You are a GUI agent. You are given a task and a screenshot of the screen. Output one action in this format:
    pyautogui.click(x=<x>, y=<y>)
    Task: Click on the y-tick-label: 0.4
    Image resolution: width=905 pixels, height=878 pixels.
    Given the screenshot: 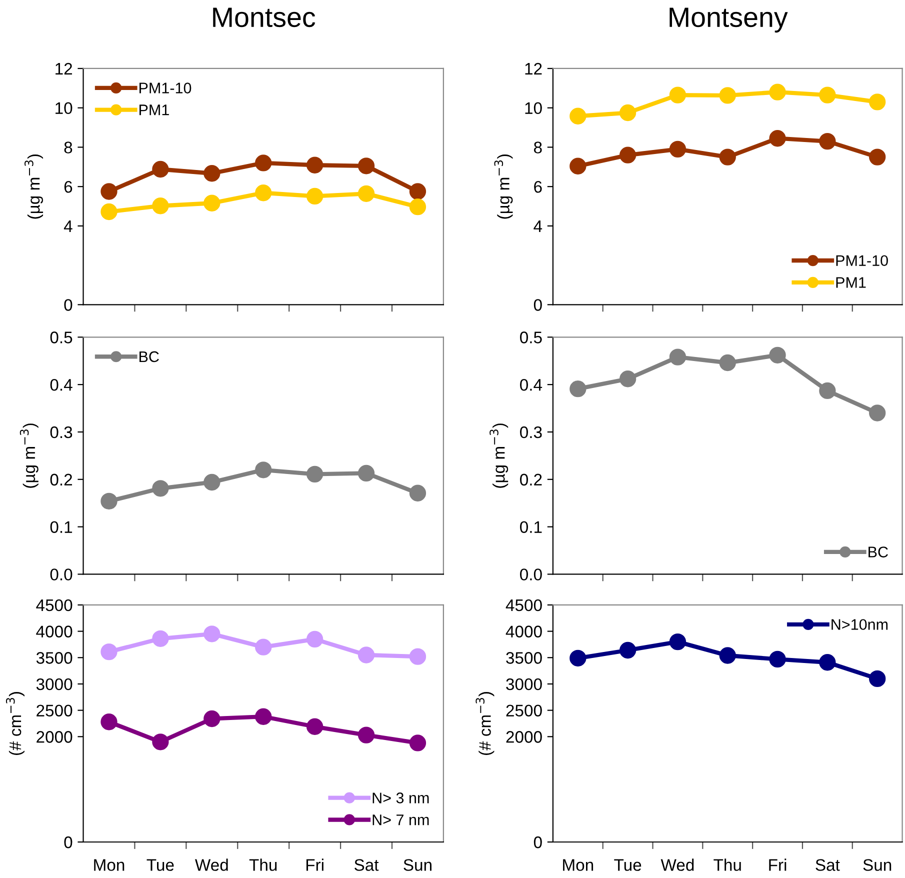 What is the action you would take?
    pyautogui.click(x=61, y=384)
    